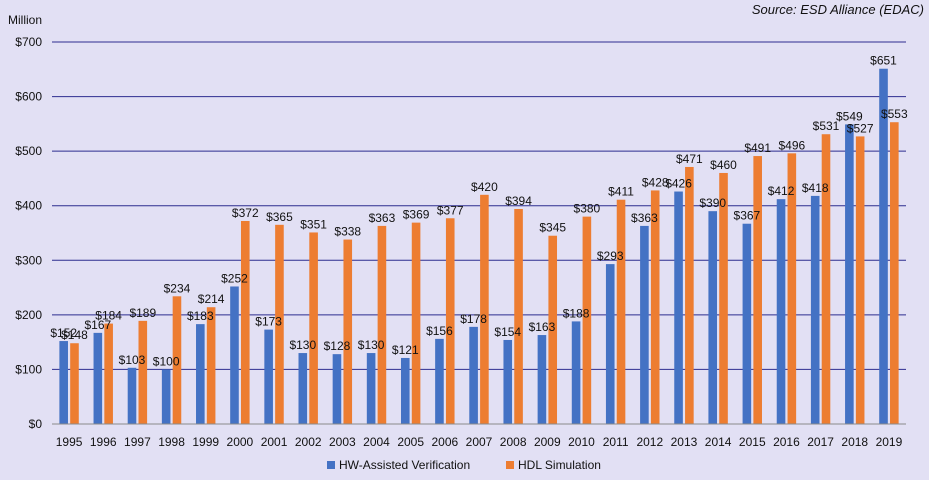 The height and width of the screenshot is (480, 929). What do you see at coordinates (245, 213) in the screenshot?
I see `data-label-hdl-simulation: $372` at bounding box center [245, 213].